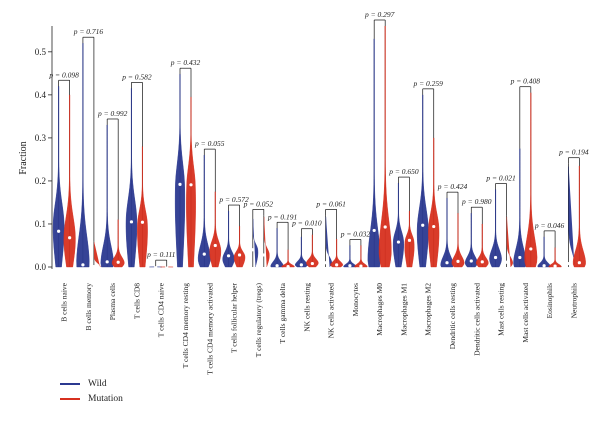 This screenshot has width=600, height=424. What do you see at coordinates (549, 225) in the screenshot?
I see `p-value-label: p = 0.046` at bounding box center [549, 225].